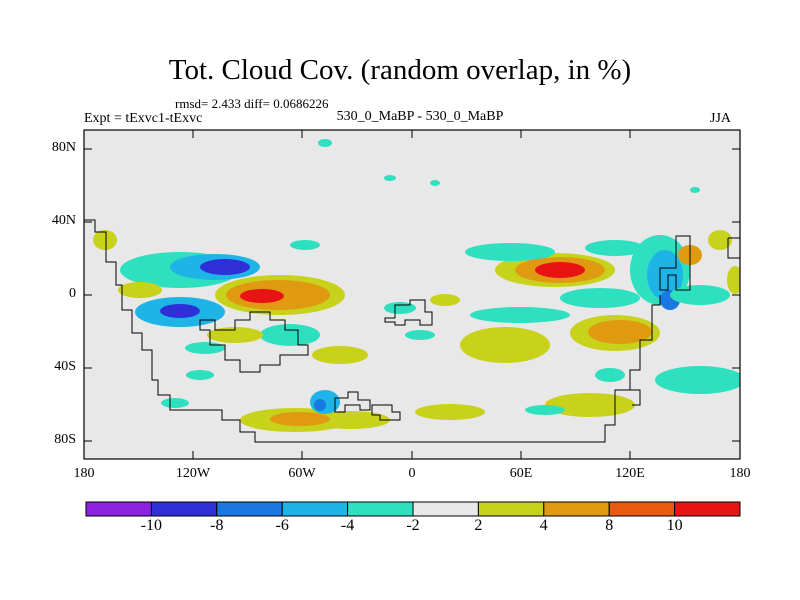 This screenshot has width=800, height=600. I want to click on antarctic-island-outline, so click(352, 402).